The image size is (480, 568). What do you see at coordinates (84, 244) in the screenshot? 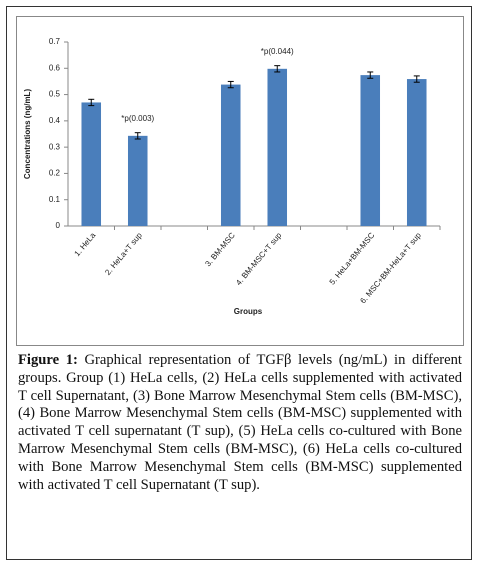
I see `x-tick-label: 1. HeLa` at bounding box center [84, 244].